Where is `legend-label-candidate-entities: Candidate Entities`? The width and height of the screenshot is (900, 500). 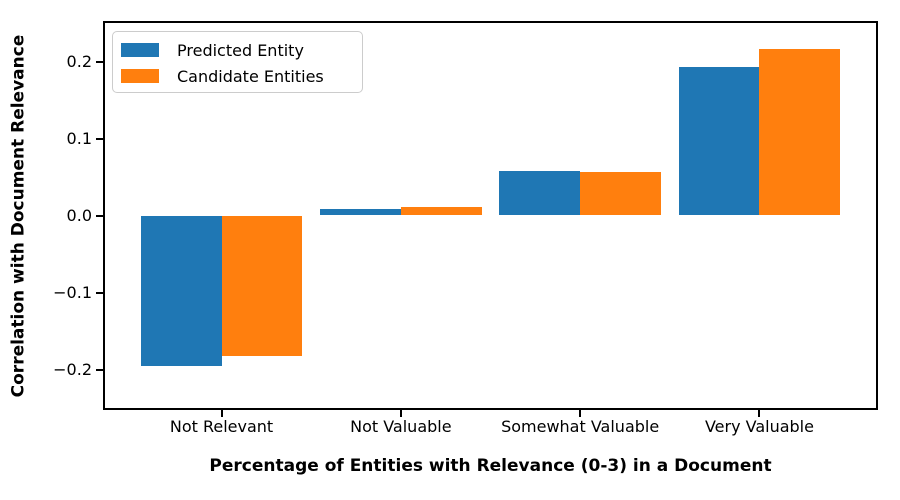
legend-label-candidate-entities: Candidate Entities is located at coordinates (250, 76).